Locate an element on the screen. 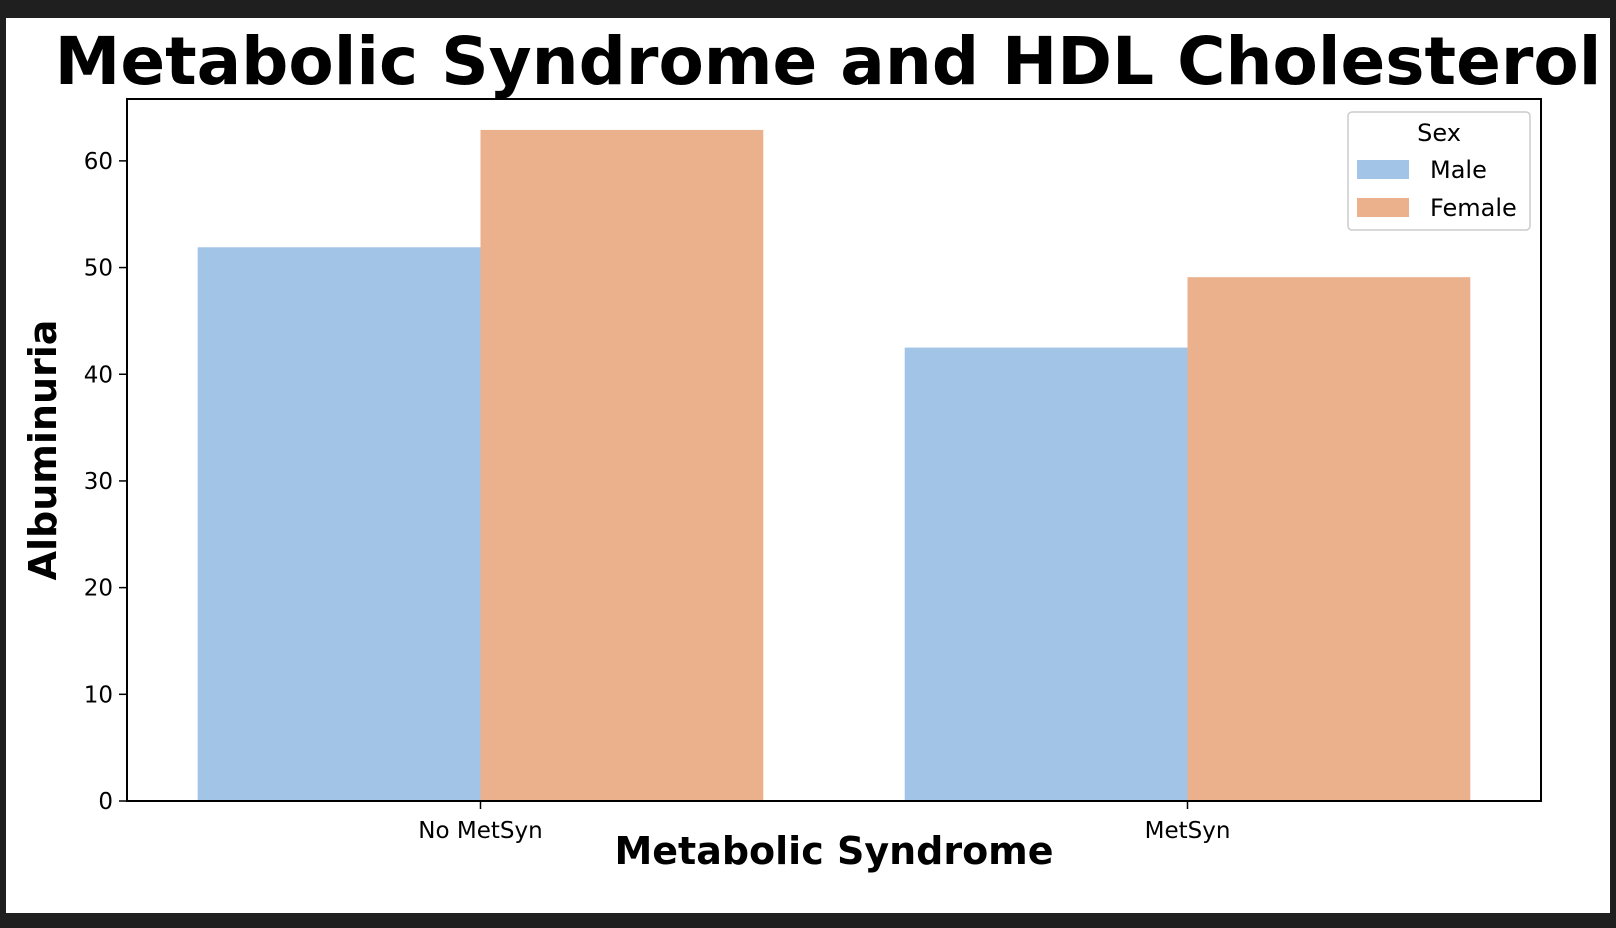 The image size is (1616, 928). y-tick-label: 0 is located at coordinates (105, 802).